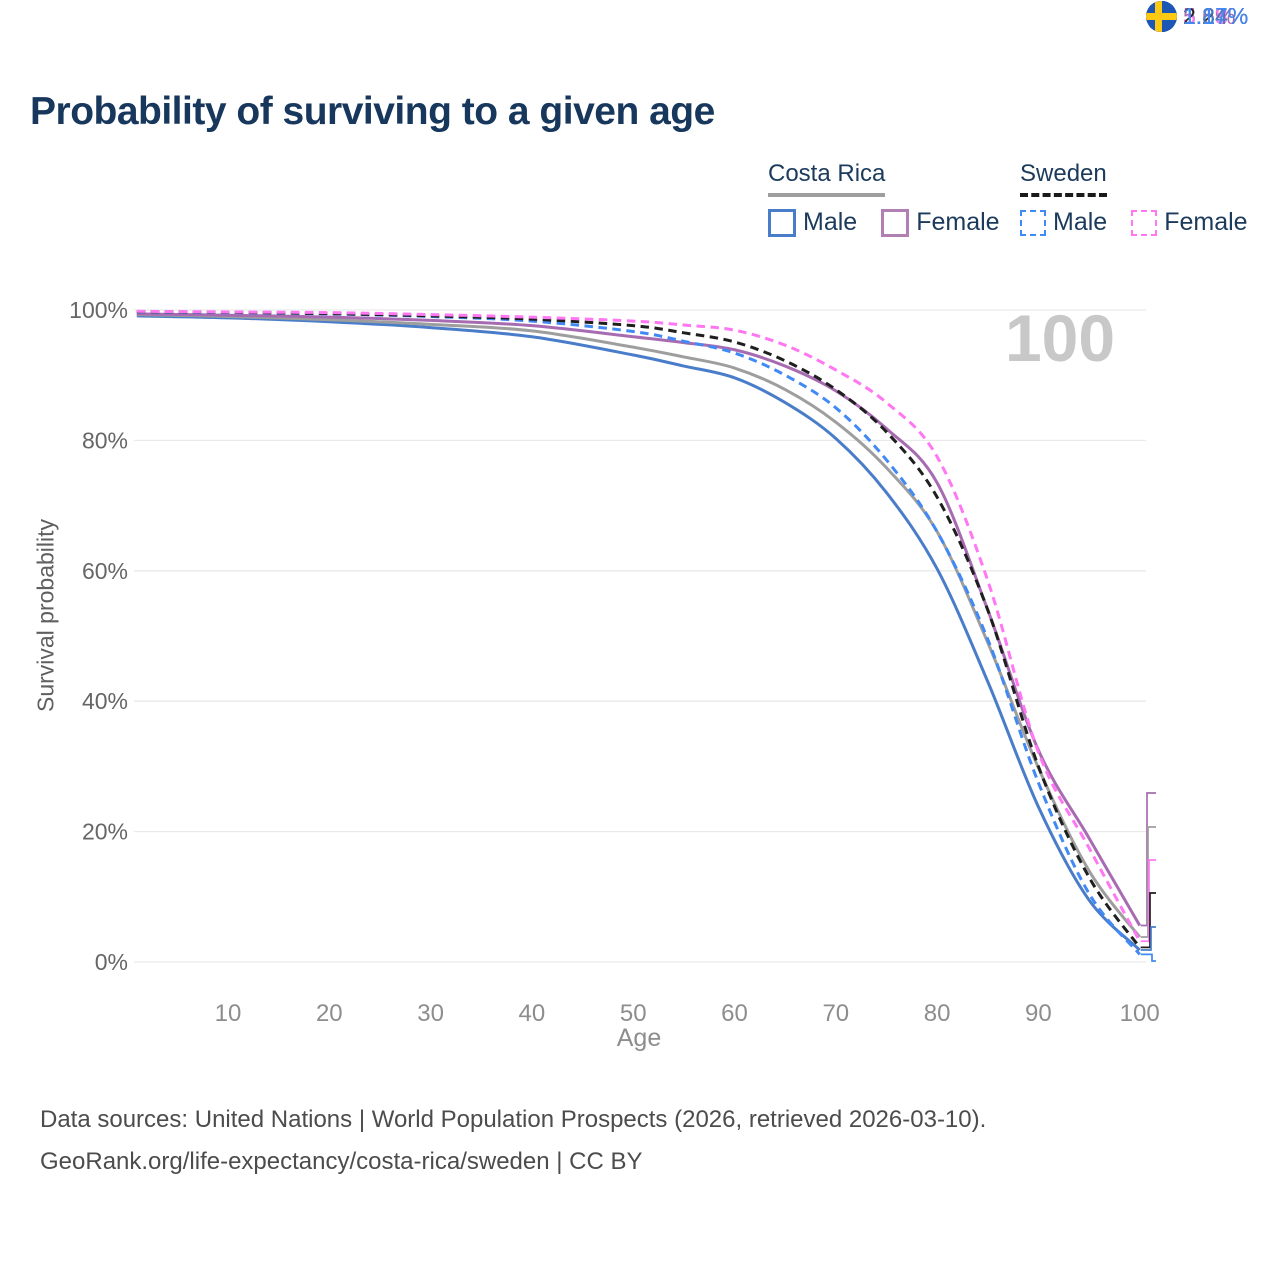  Describe the element at coordinates (1140, 1013) in the screenshot. I see `x-tick-100: 100` at that location.